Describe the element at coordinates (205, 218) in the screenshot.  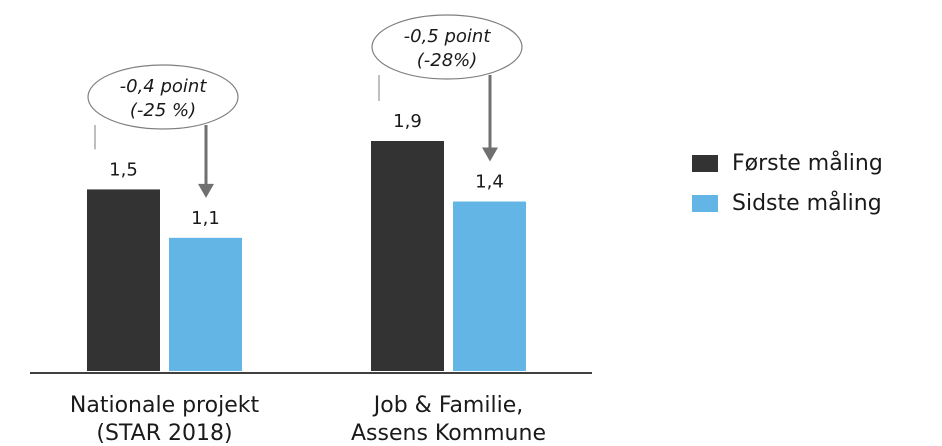
I see `data-label: 1,1` at that location.